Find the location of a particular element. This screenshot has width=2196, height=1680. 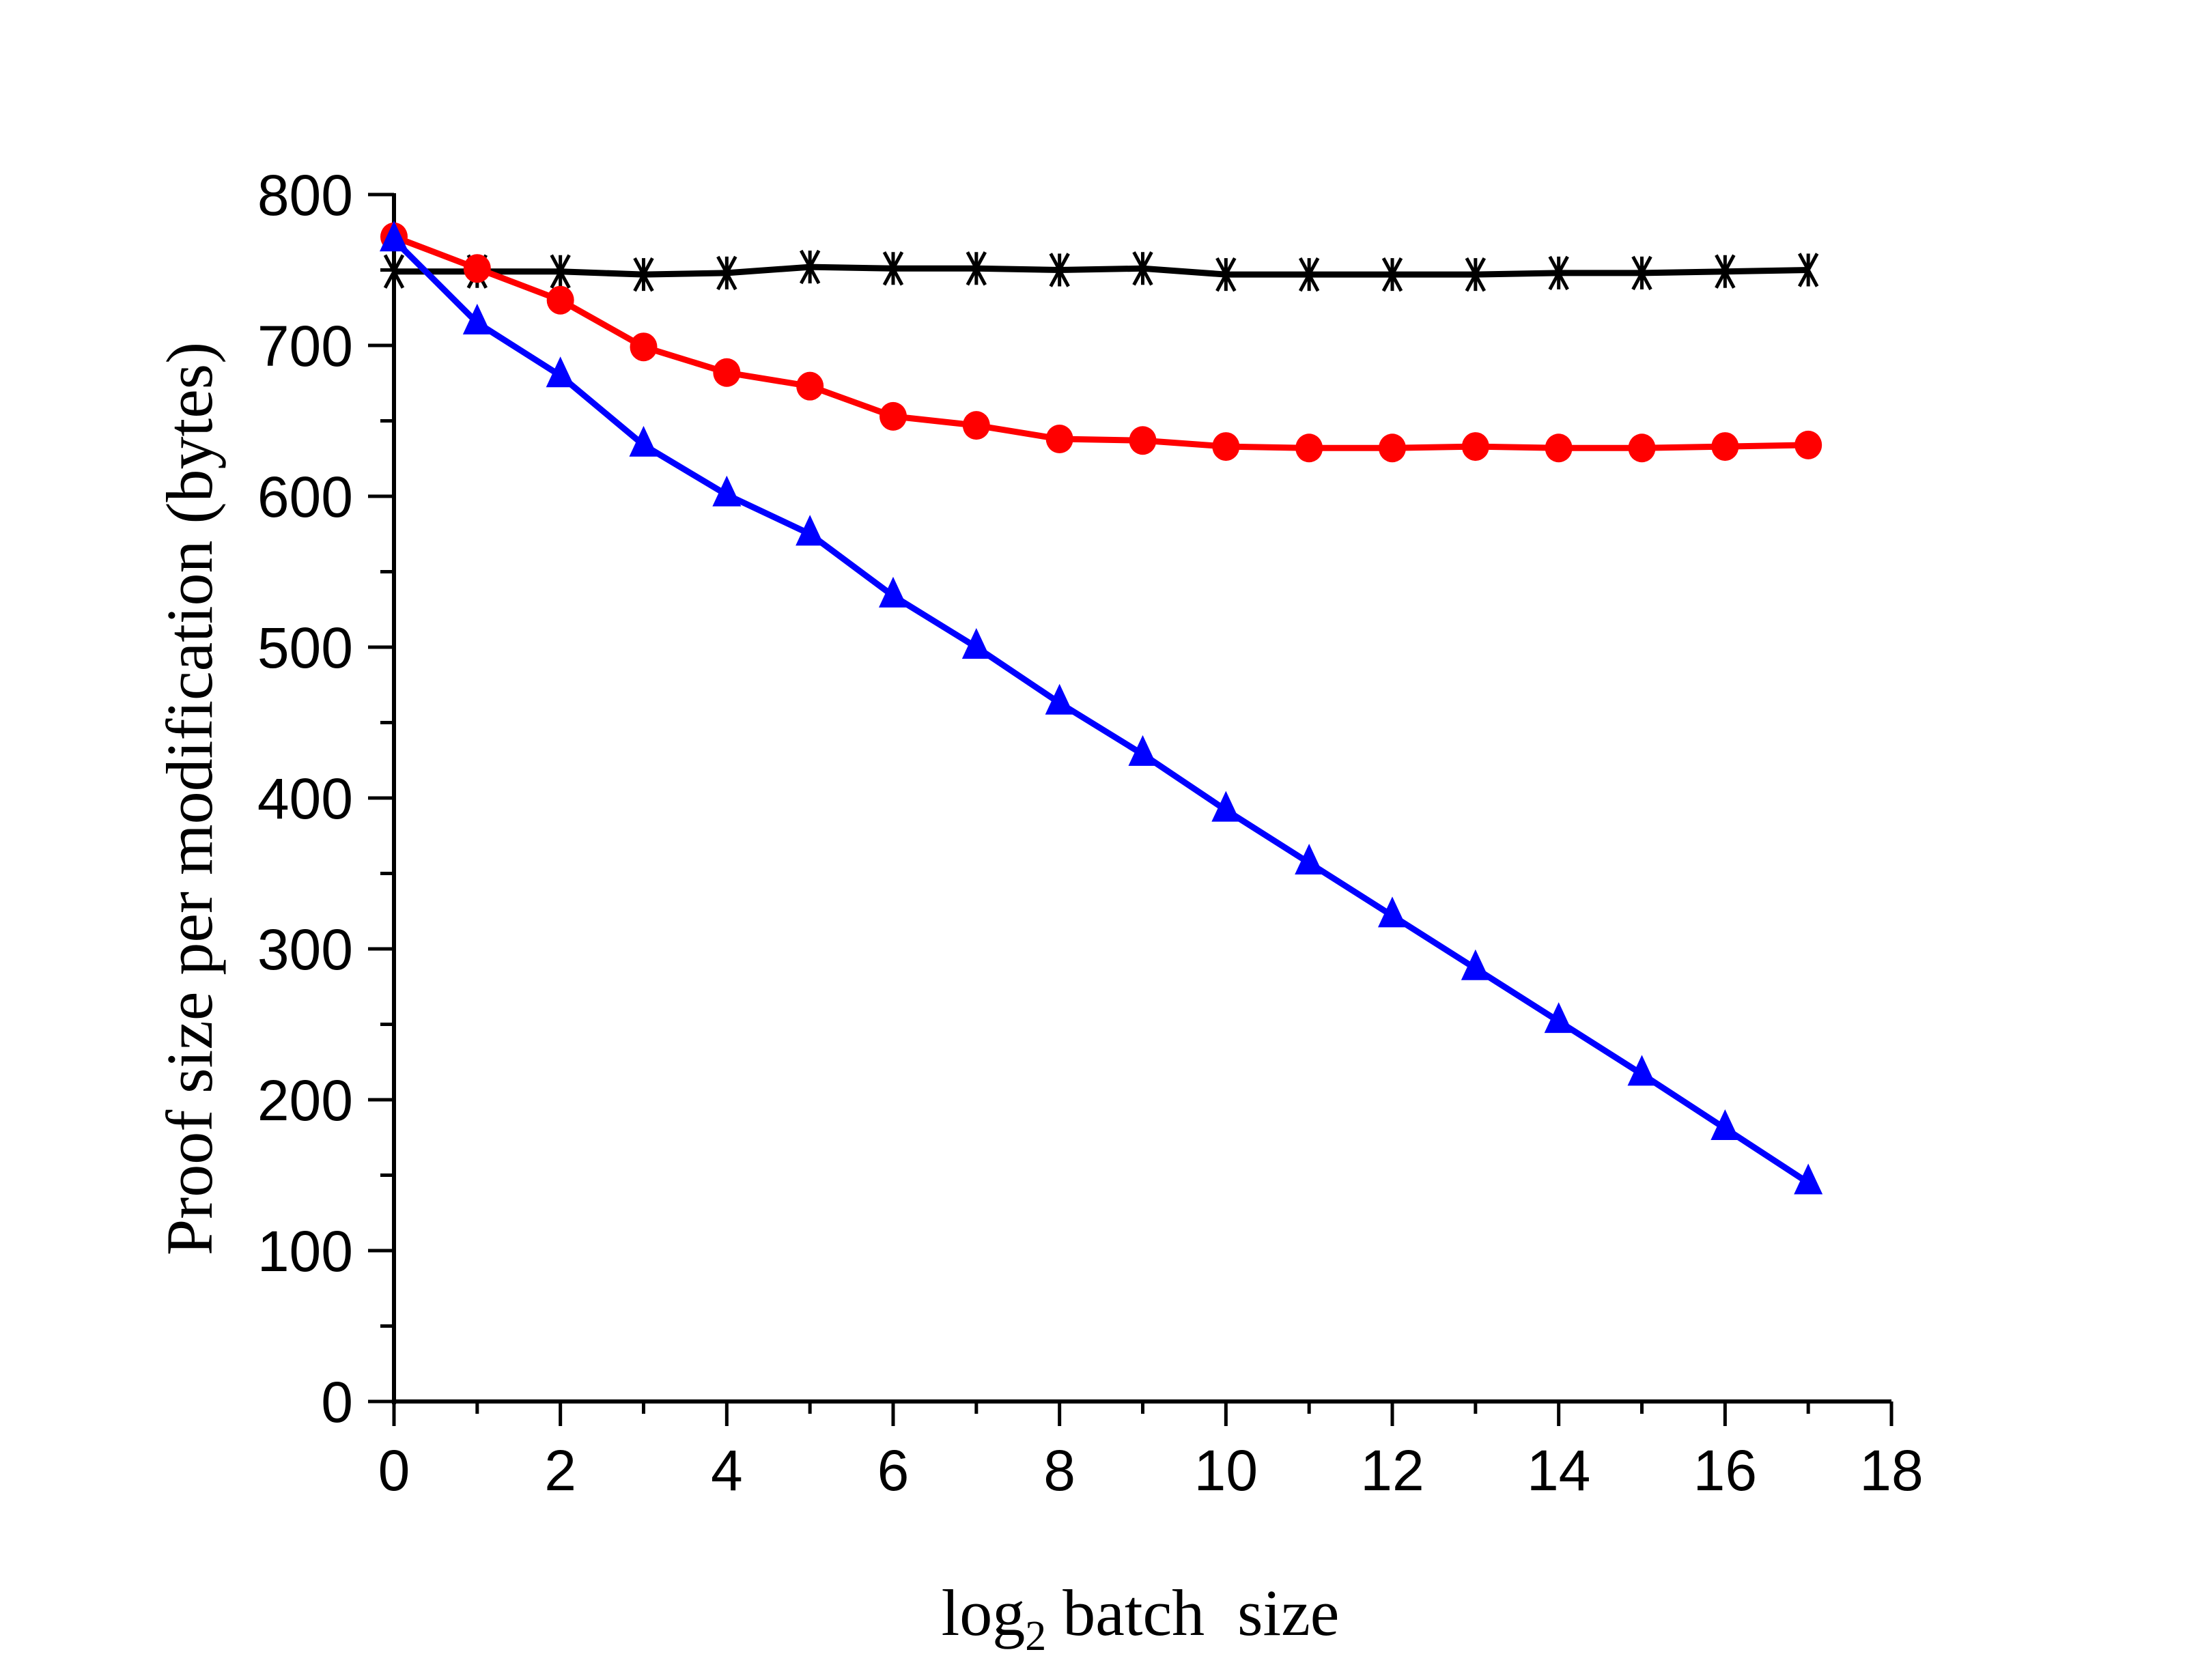

x-tick-label: 18 is located at coordinates (1891, 1470).